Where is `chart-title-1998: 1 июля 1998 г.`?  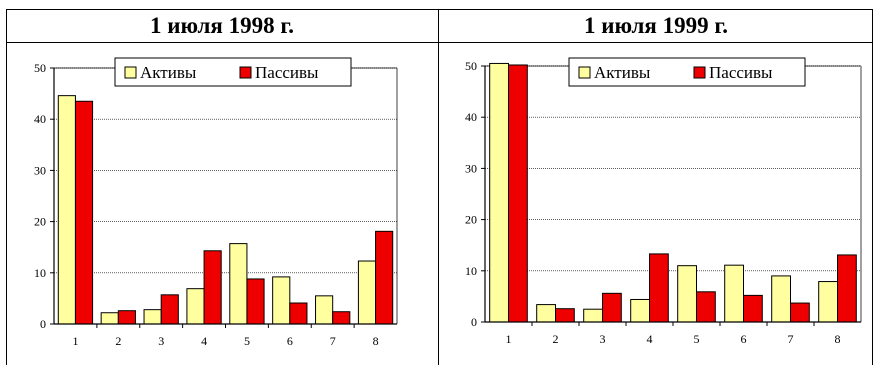
chart-title-1998: 1 июля 1998 г. is located at coordinates (222, 25).